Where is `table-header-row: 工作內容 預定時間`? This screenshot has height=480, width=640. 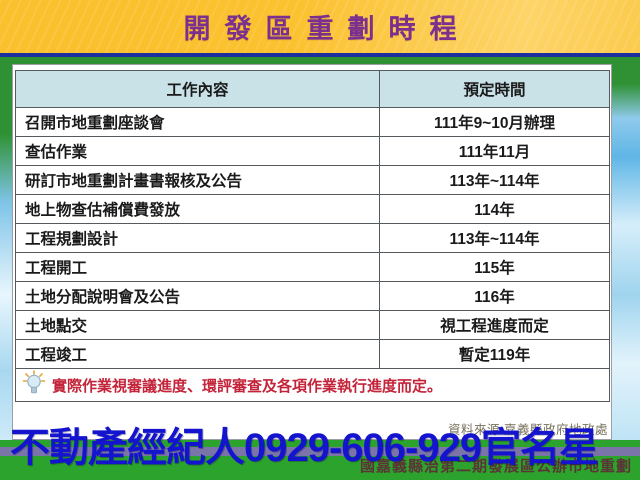
table-header-row: 工作內容 預定時間 is located at coordinates (312, 89).